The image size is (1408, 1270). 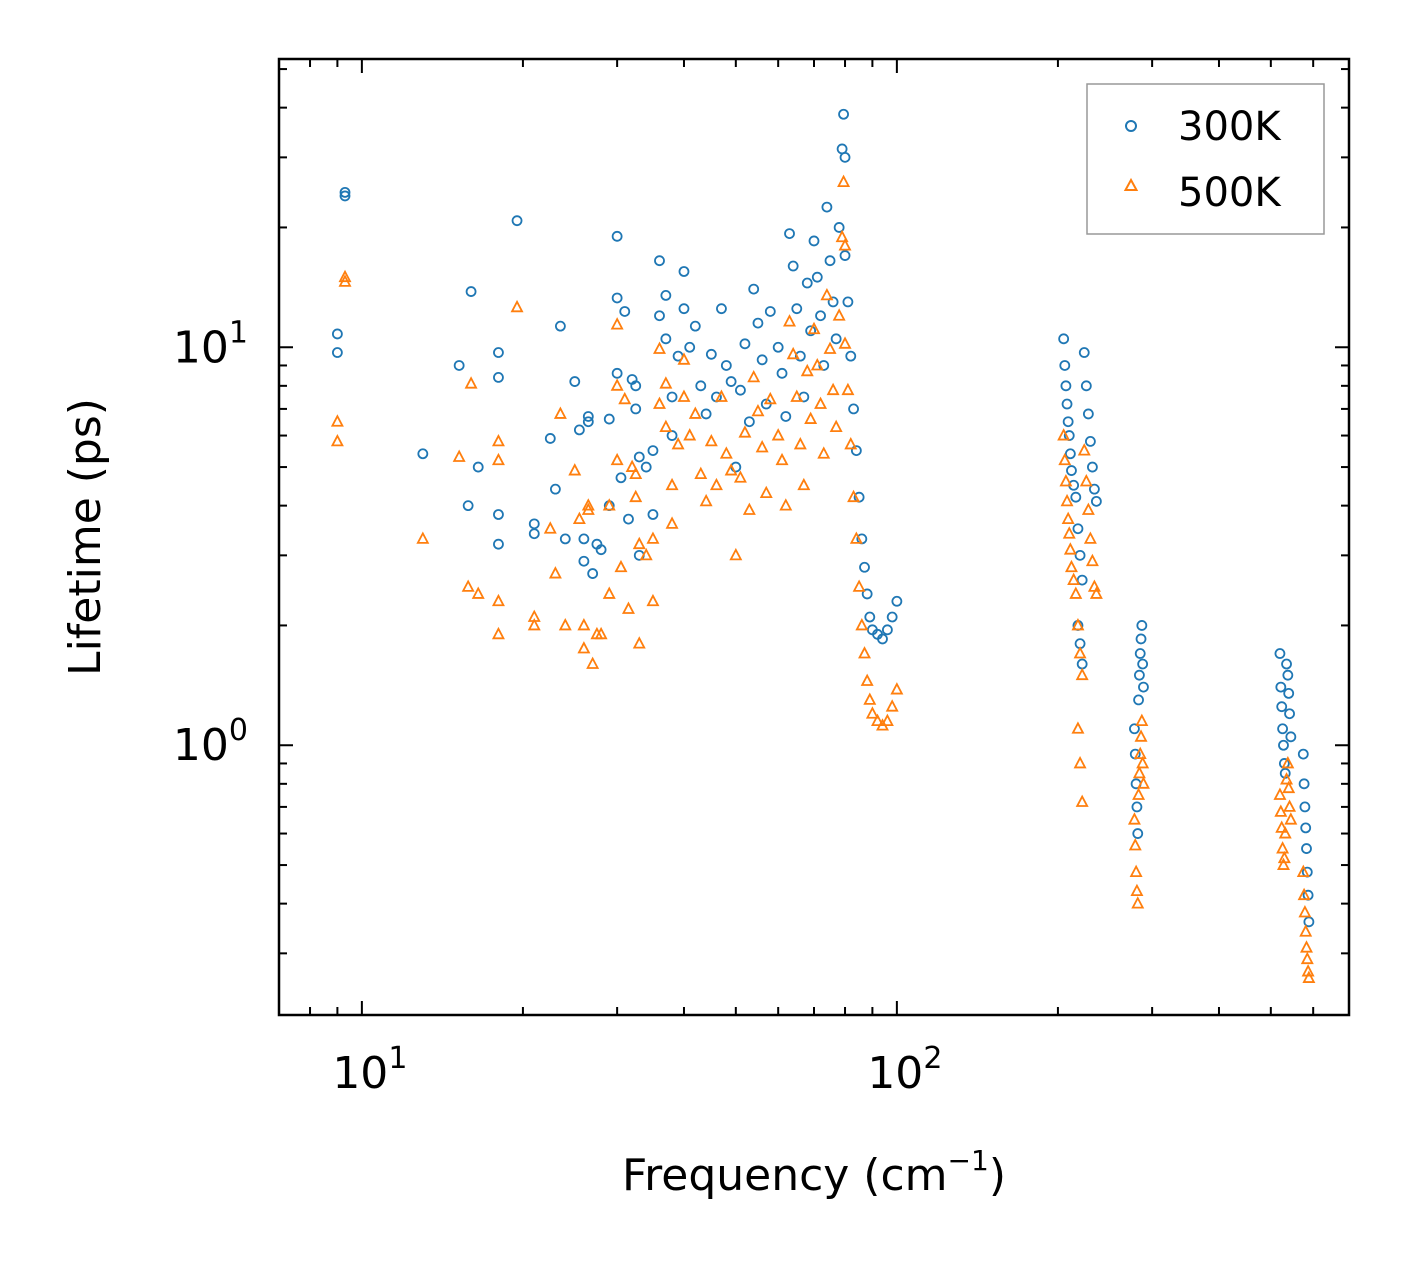 I want to click on y-tick-label-exponent: 0, so click(x=238, y=730).